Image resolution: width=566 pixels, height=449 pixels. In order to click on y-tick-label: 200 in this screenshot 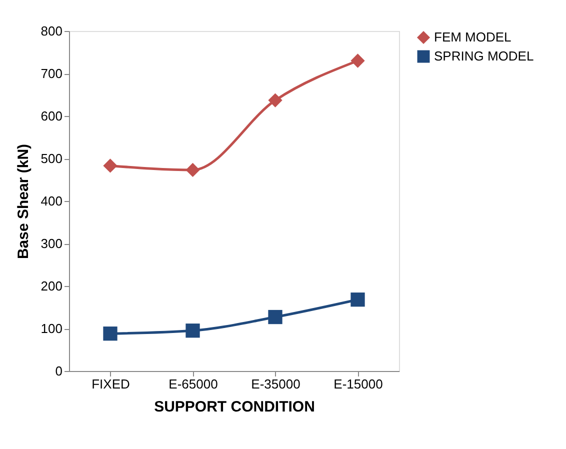, I will do `click(51, 286)`.